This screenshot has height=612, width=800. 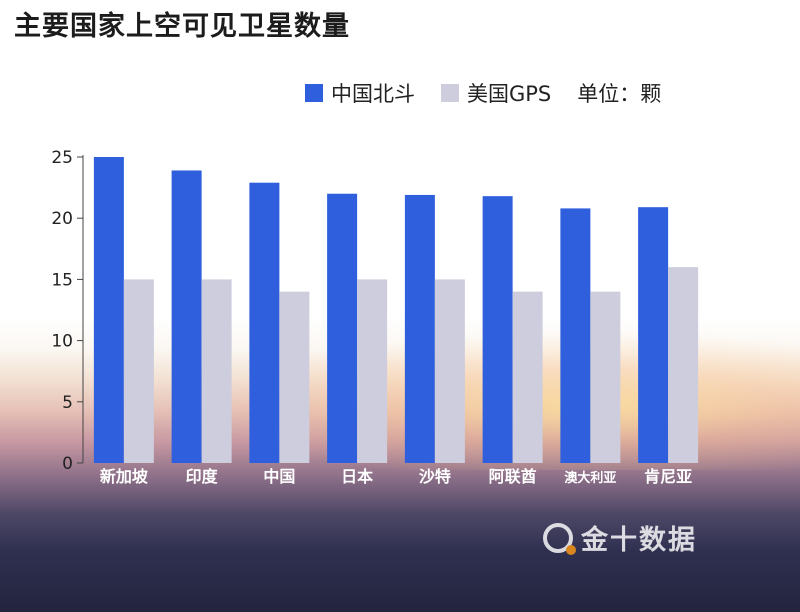 I want to click on x-tick-label: 澳大利亚, so click(x=590, y=478).